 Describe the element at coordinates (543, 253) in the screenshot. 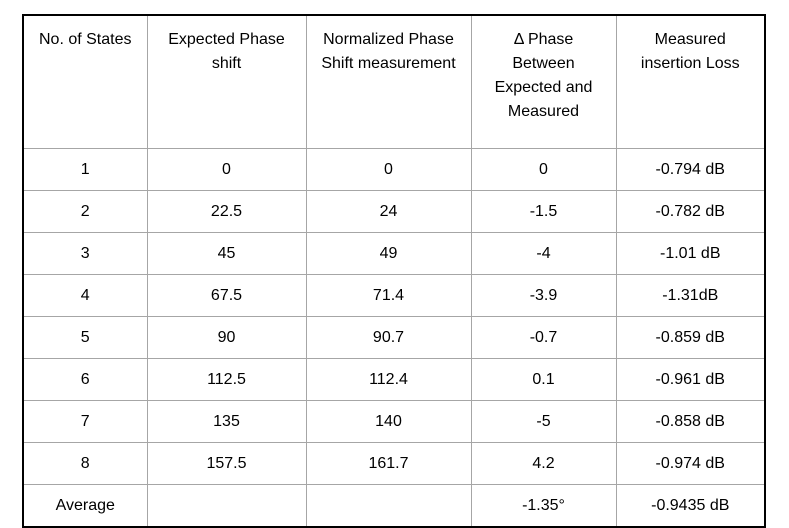

I see `table-cell: -4` at that location.